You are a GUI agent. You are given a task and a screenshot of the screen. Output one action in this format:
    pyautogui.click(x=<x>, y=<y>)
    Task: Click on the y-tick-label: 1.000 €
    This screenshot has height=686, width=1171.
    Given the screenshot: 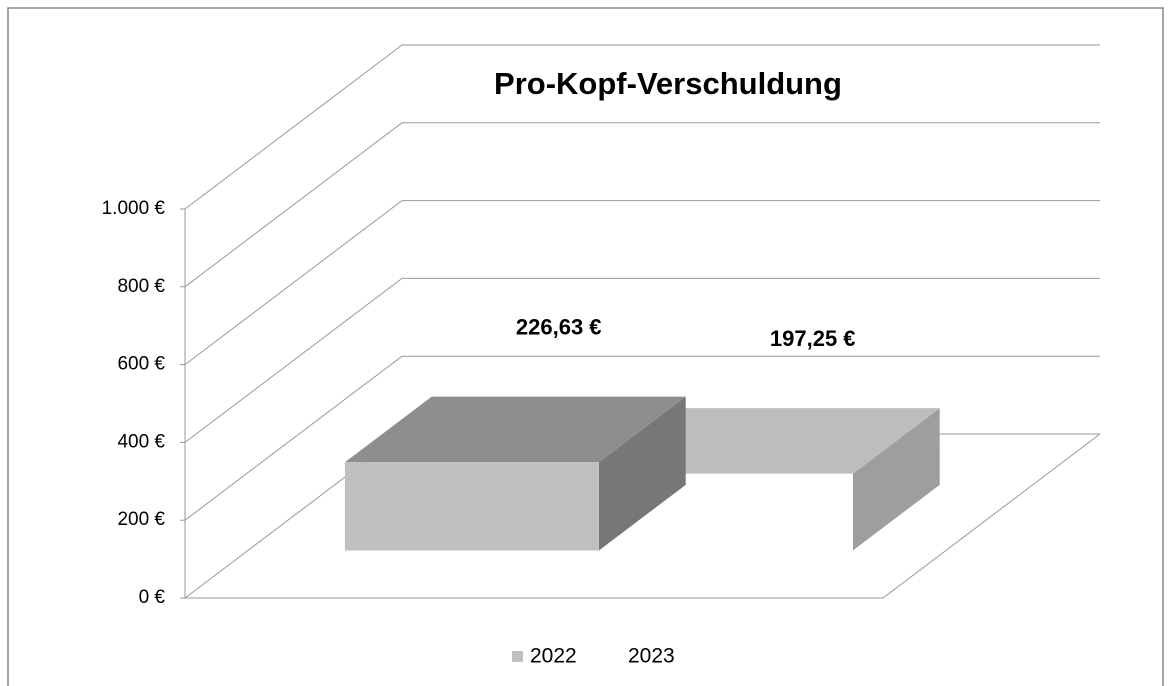 What is the action you would take?
    pyautogui.click(x=134, y=208)
    